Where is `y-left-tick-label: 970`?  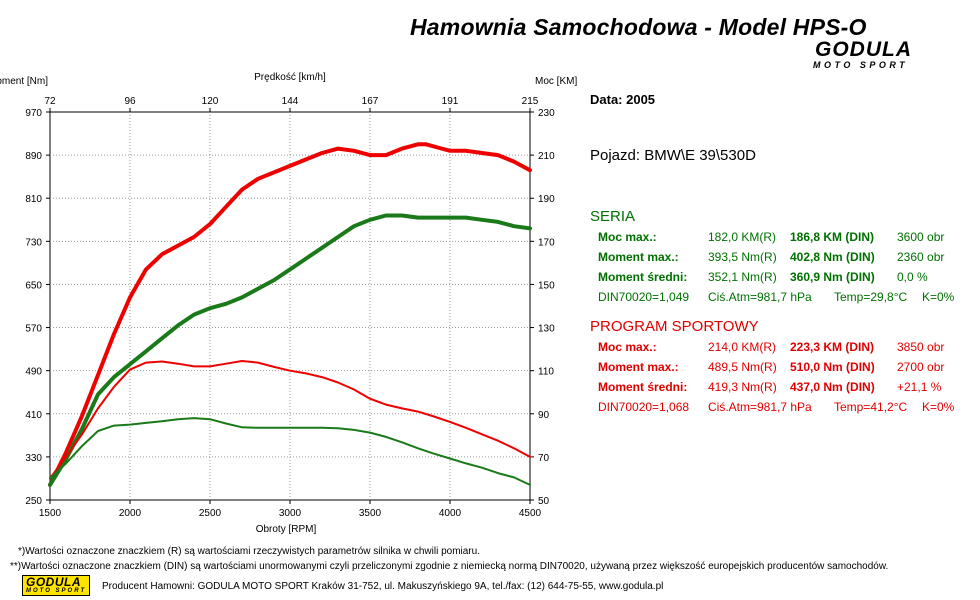
y-left-tick-label: 970 is located at coordinates (33, 113).